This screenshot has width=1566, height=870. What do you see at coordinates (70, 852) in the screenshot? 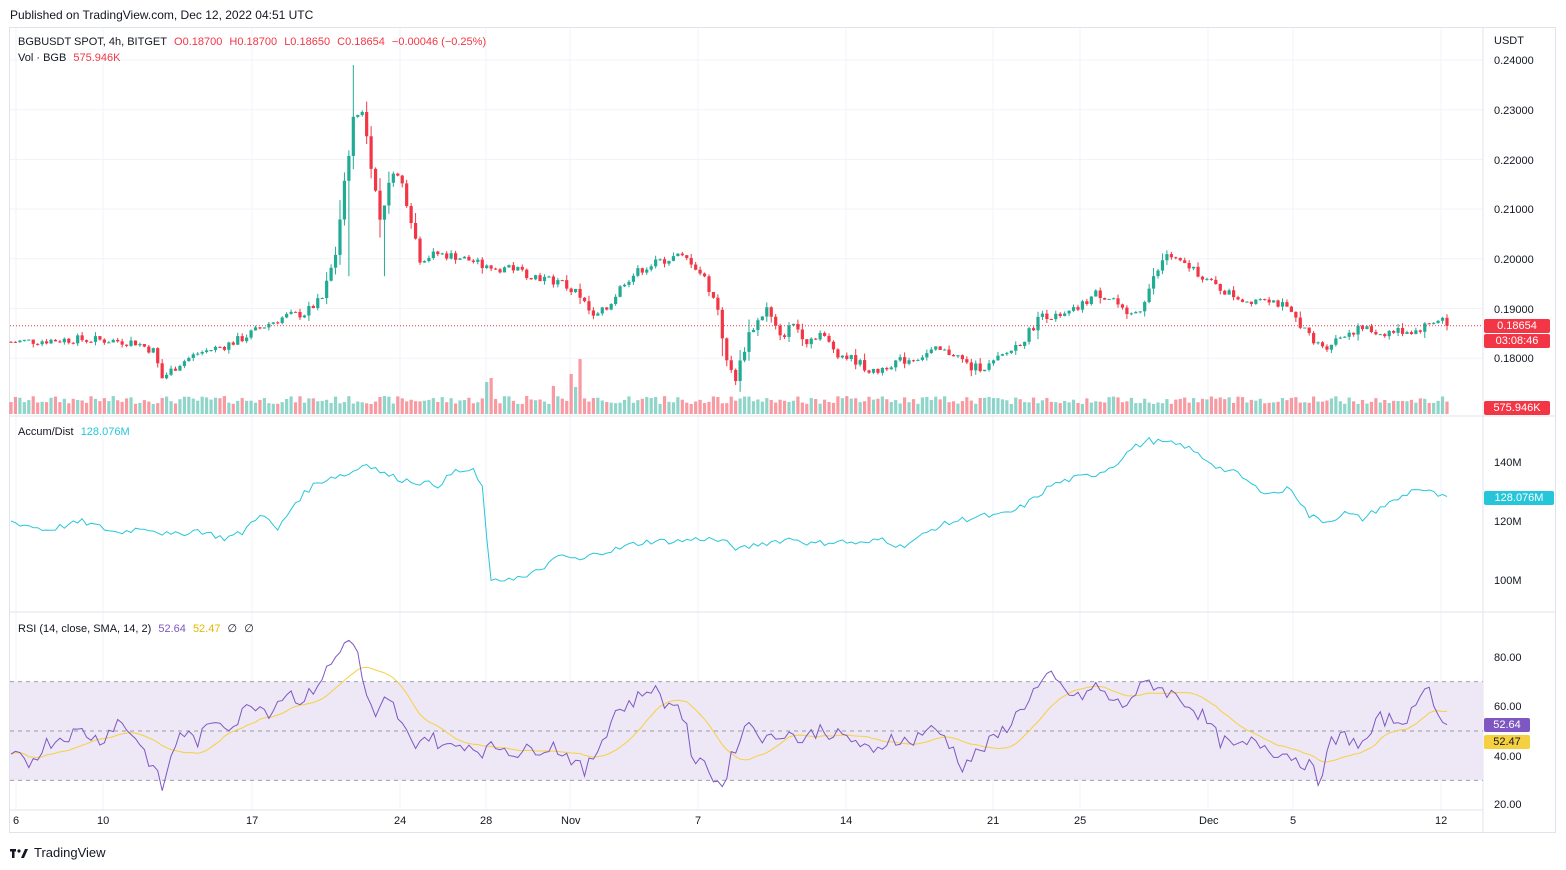
I see `brand-name: TradingView` at bounding box center [70, 852].